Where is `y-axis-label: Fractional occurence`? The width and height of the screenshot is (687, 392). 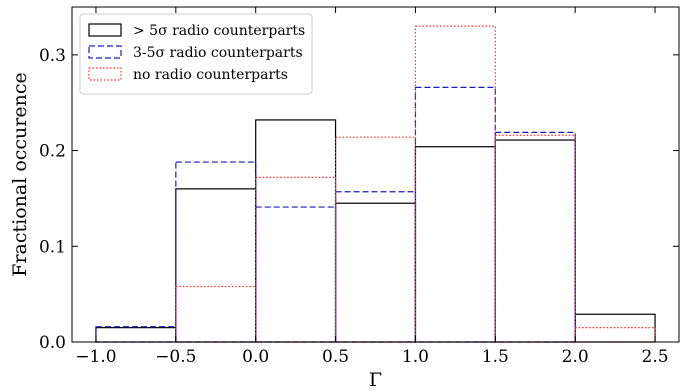
y-axis-label: Fractional occurence is located at coordinates (20, 174).